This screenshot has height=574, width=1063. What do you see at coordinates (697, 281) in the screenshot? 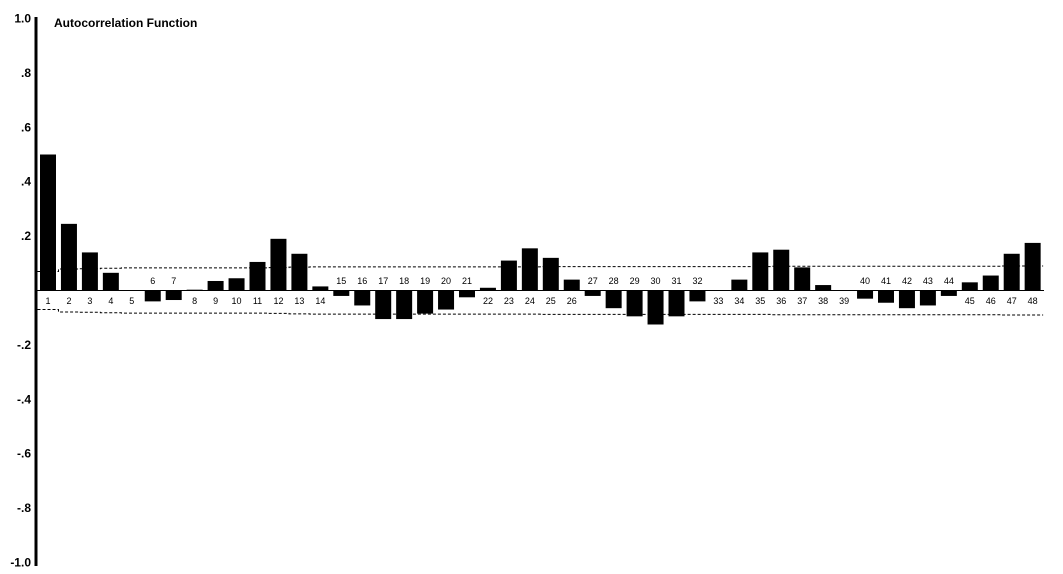
I see `lag-label: 32` at bounding box center [697, 281].